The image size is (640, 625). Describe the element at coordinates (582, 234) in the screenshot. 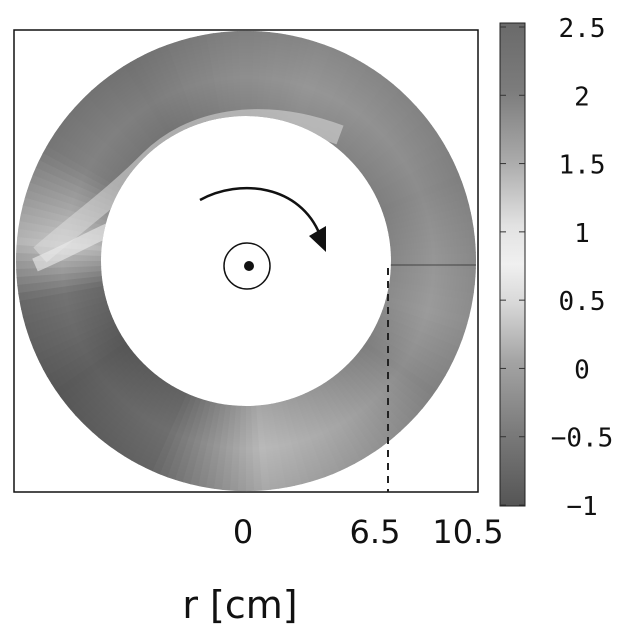

I see `colorbar-tick-label: 1` at that location.